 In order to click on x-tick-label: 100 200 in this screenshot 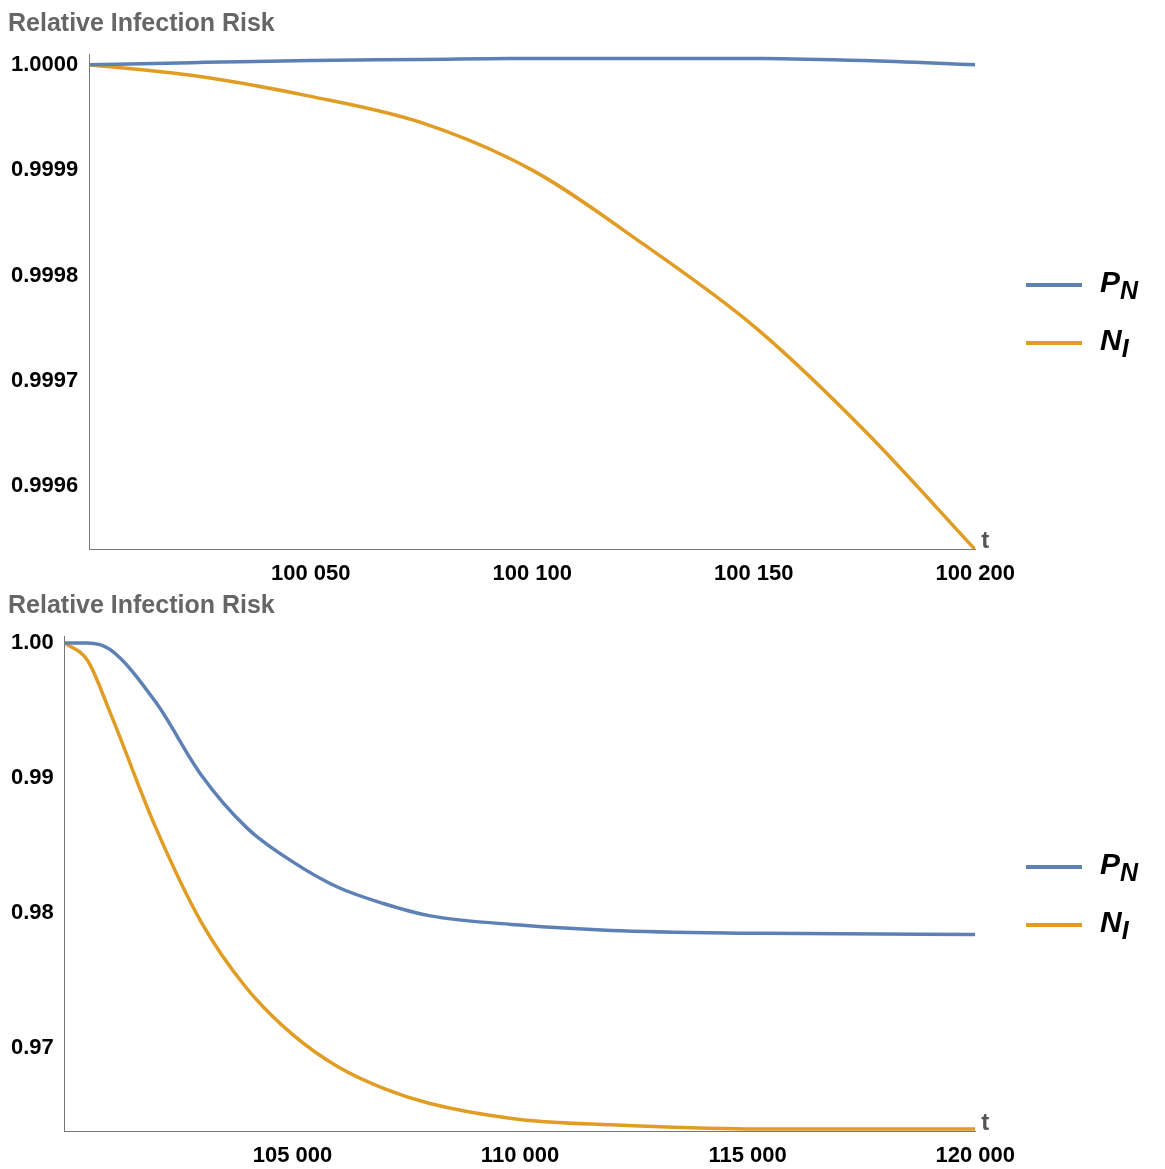, I will do `click(975, 572)`.